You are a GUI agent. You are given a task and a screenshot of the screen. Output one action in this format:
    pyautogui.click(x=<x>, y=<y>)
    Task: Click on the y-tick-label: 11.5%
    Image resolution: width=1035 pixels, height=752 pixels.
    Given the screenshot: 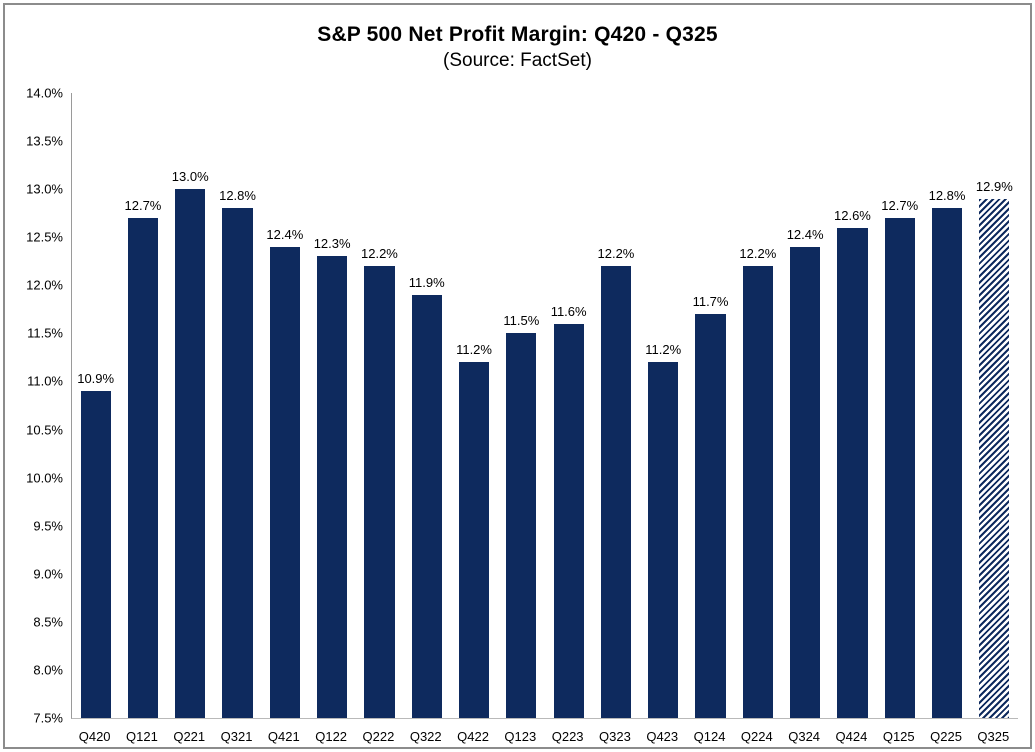 What is the action you would take?
    pyautogui.click(x=45, y=333)
    